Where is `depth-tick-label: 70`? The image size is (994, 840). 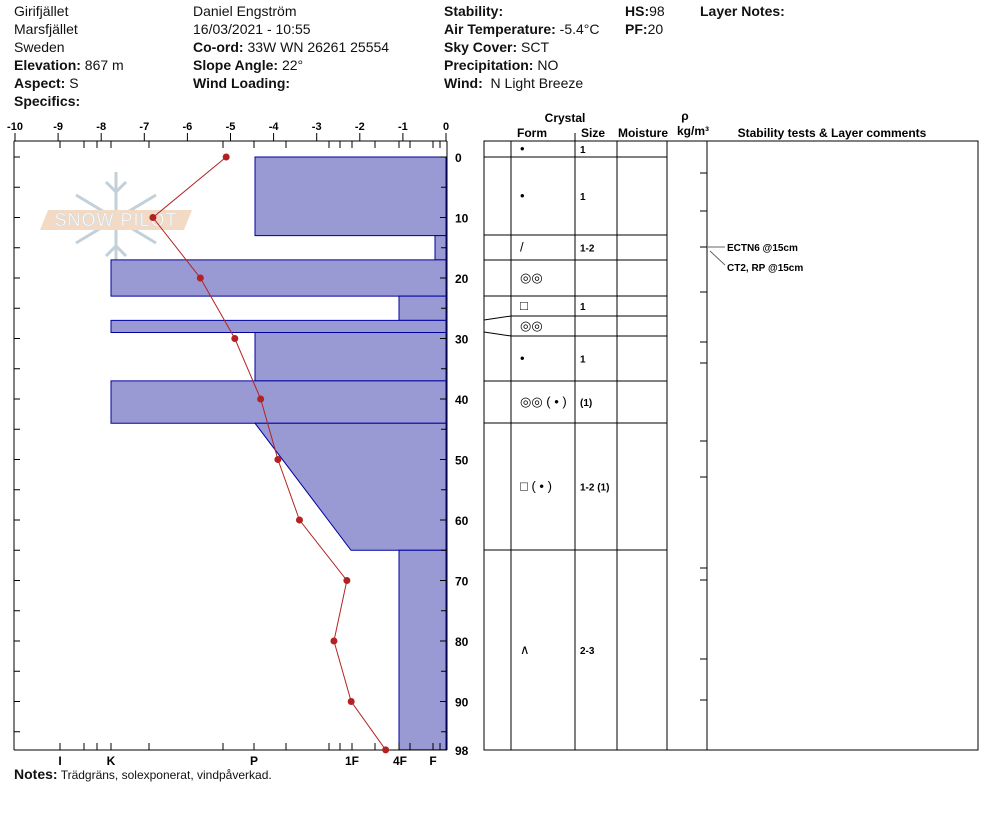 depth-tick-label: 70 is located at coordinates (462, 582).